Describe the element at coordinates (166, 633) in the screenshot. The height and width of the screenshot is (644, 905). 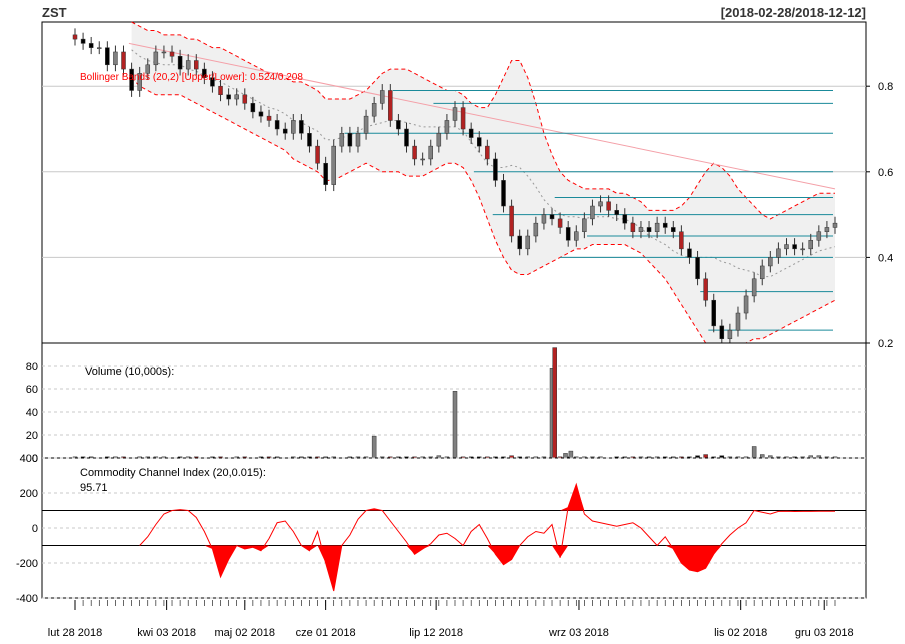
I see `x-tick-label: kwi 03 2018` at that location.